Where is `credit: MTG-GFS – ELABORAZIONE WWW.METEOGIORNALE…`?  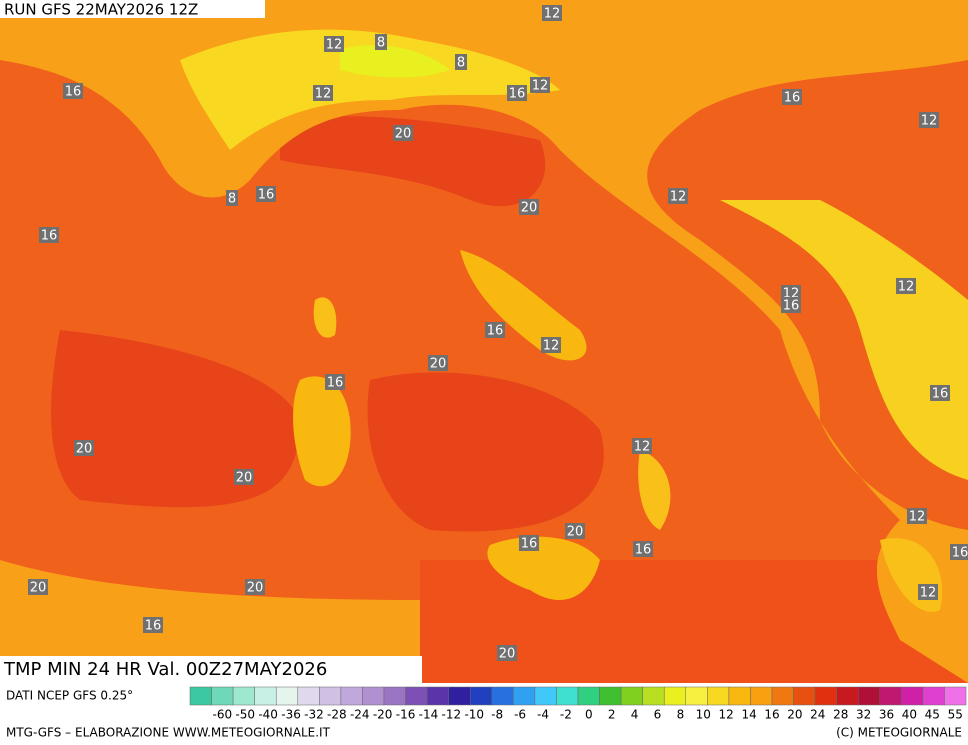 credit: MTG-GFS – ELABORAZIONE WWW.METEOGIORNALE… is located at coordinates (168, 733).